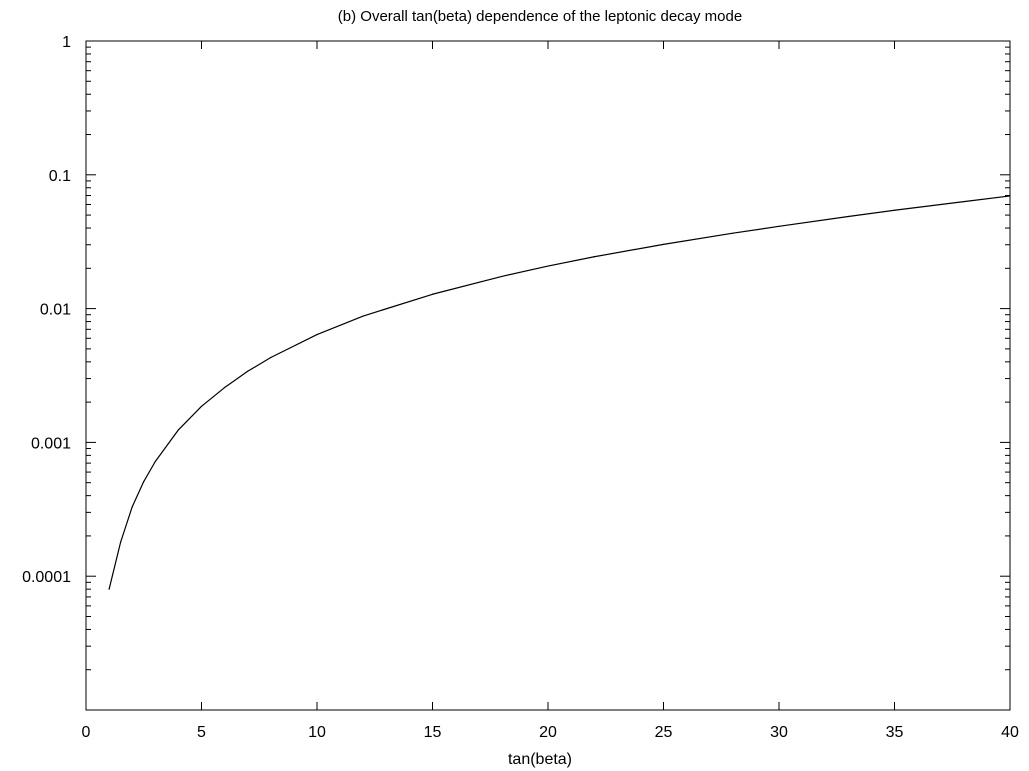 This screenshot has height=771, width=1029. I want to click on y-tick-label: 0.01, so click(55, 310).